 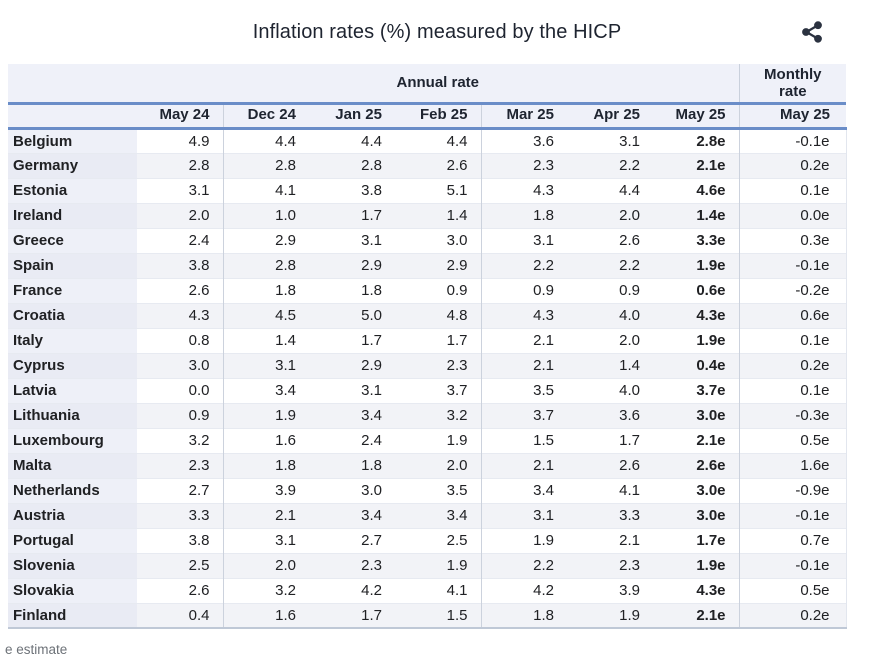 What do you see at coordinates (36, 649) in the screenshot?
I see `footnote-estimate: e estimate` at bounding box center [36, 649].